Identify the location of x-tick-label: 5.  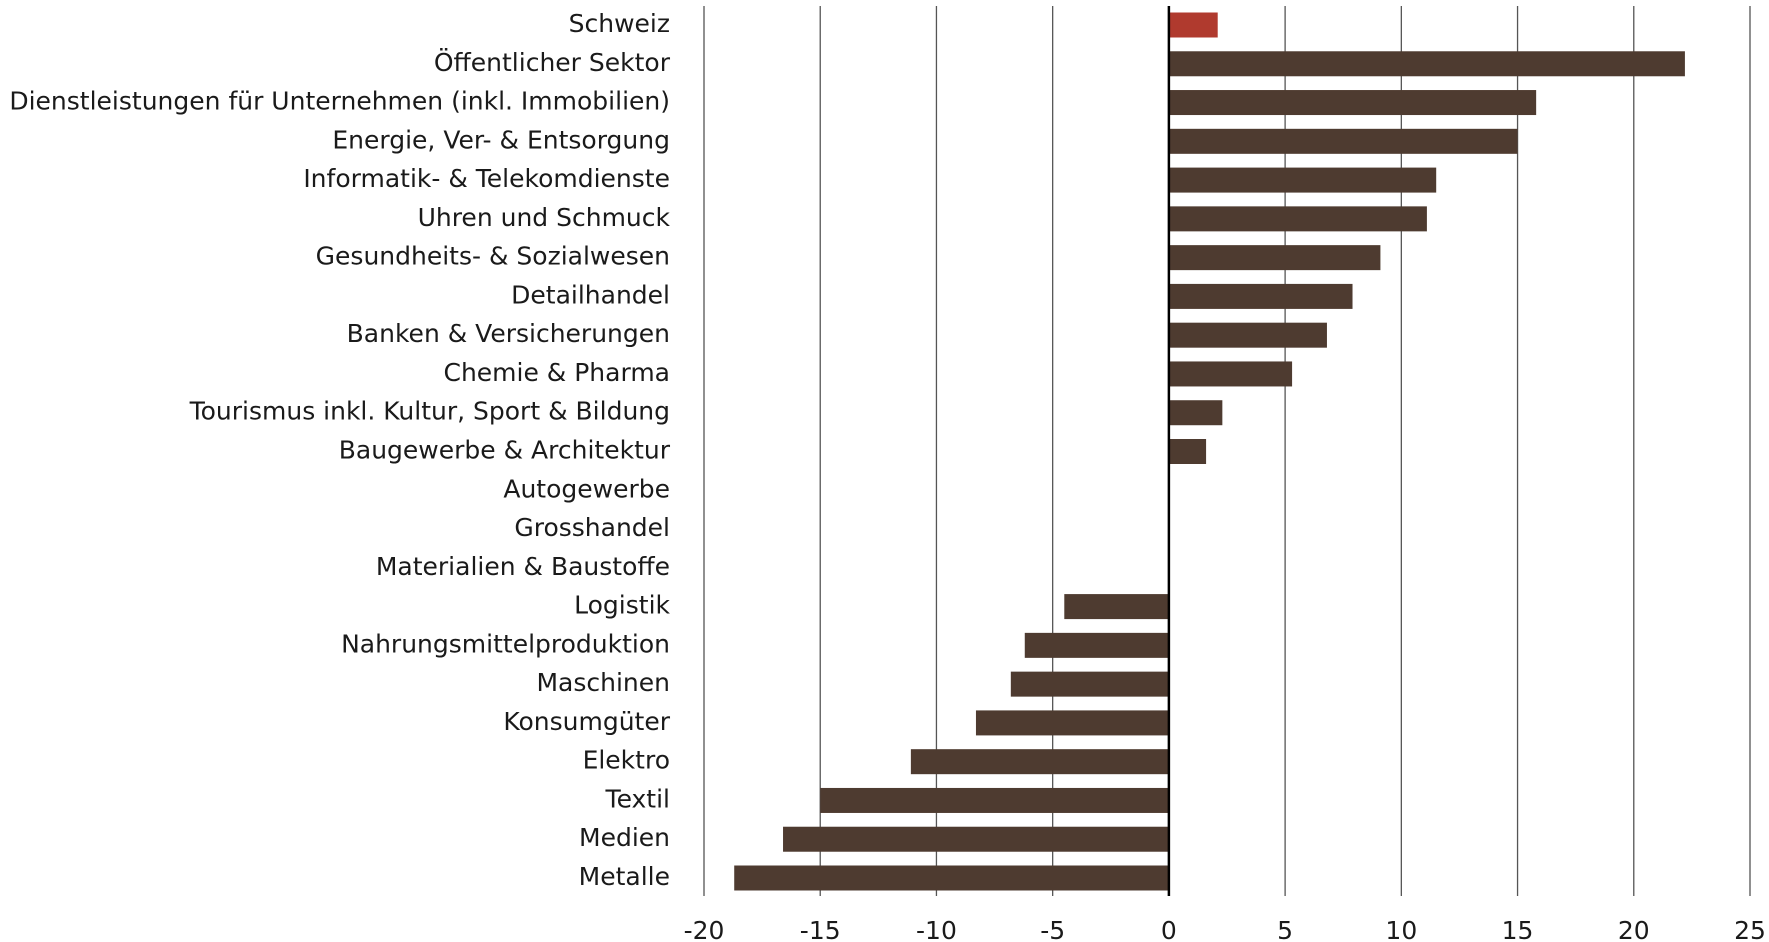
(1285, 929).